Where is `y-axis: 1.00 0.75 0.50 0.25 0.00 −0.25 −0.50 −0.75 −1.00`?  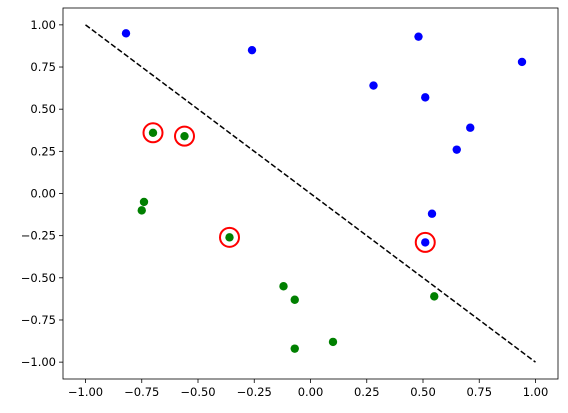 y-axis: 1.00 0.75 0.50 0.25 0.00 −0.25 −0.50 −0.75 −1.00 is located at coordinates (42, 193).